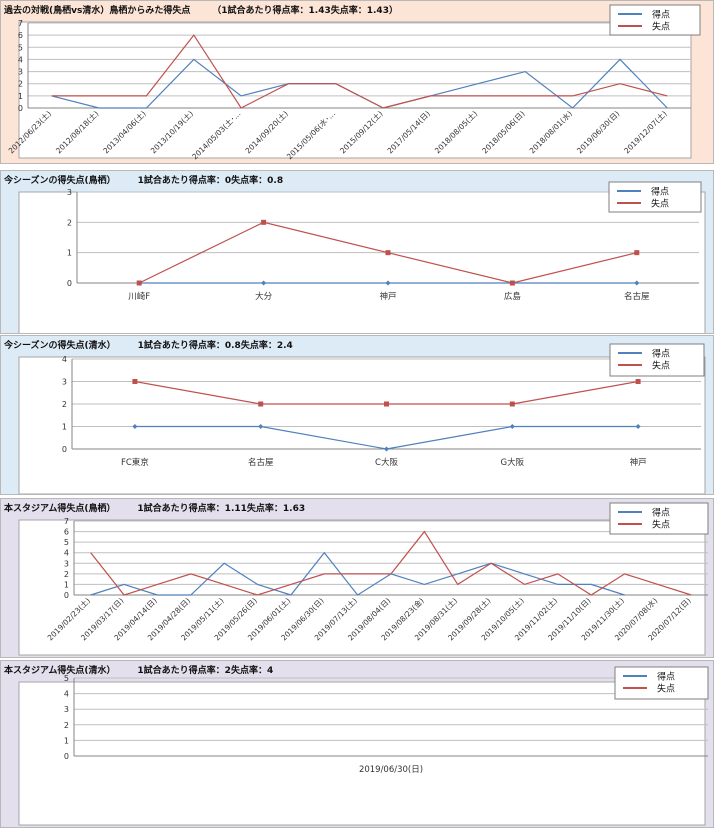  What do you see at coordinates (135, 462) in the screenshot?
I see `x-tick-label: FC東京` at bounding box center [135, 462].